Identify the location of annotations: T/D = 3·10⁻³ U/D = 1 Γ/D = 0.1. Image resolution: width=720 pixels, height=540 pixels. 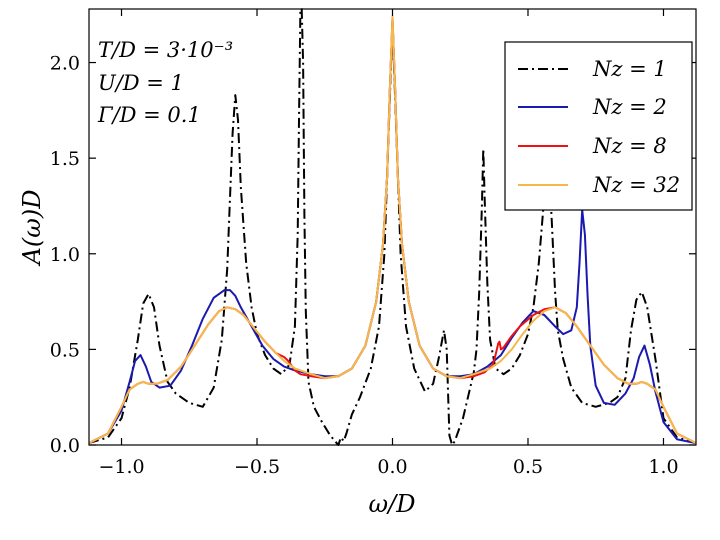
(165, 82).